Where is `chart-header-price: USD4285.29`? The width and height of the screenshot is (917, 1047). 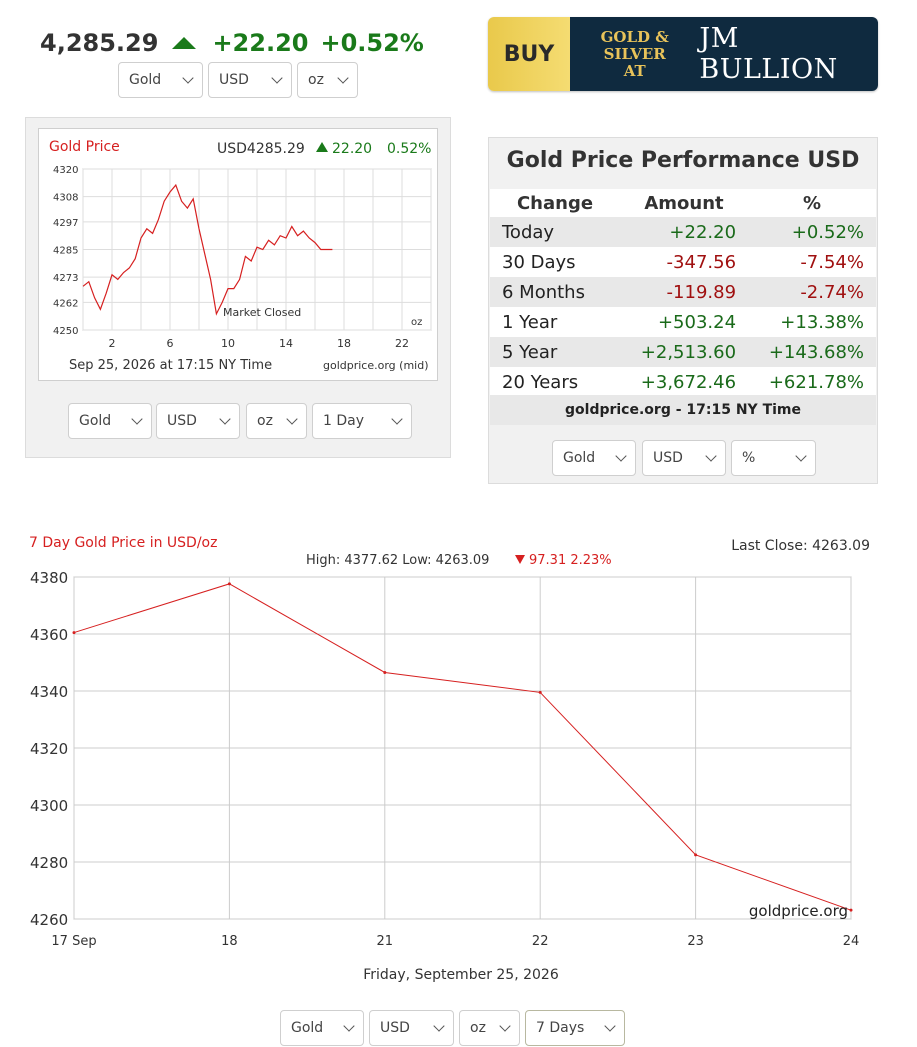
chart-header-price: USD4285.29 is located at coordinates (261, 149).